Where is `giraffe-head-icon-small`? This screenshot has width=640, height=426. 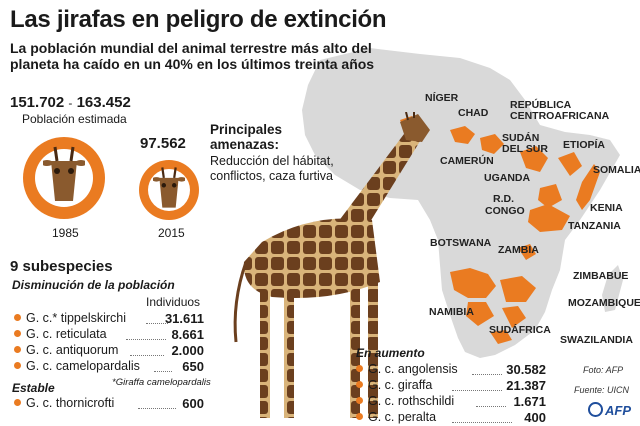
giraffe-head-icon-small is located at coordinates (169, 187).